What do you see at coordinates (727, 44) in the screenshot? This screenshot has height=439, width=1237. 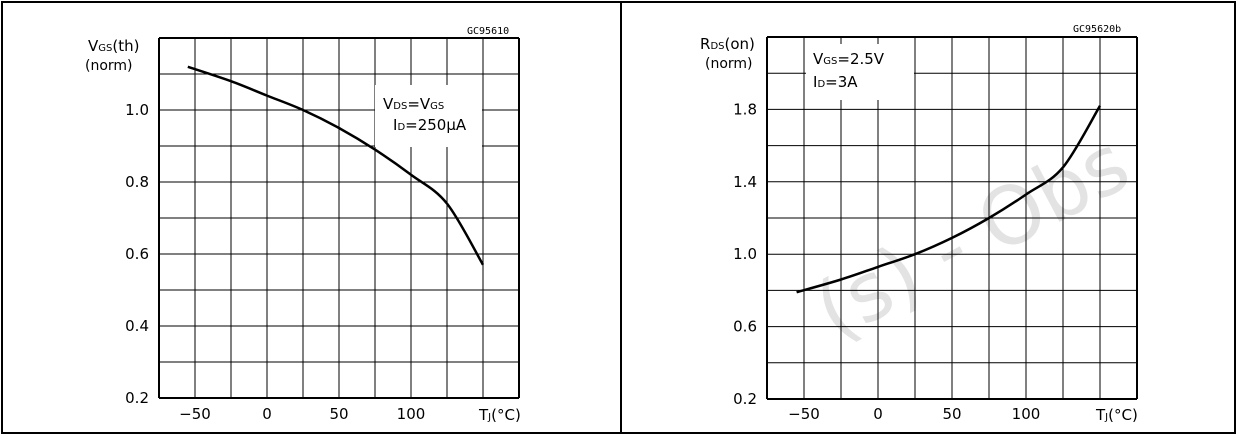 I see `right-ylabel: RDS(on)` at bounding box center [727, 44].